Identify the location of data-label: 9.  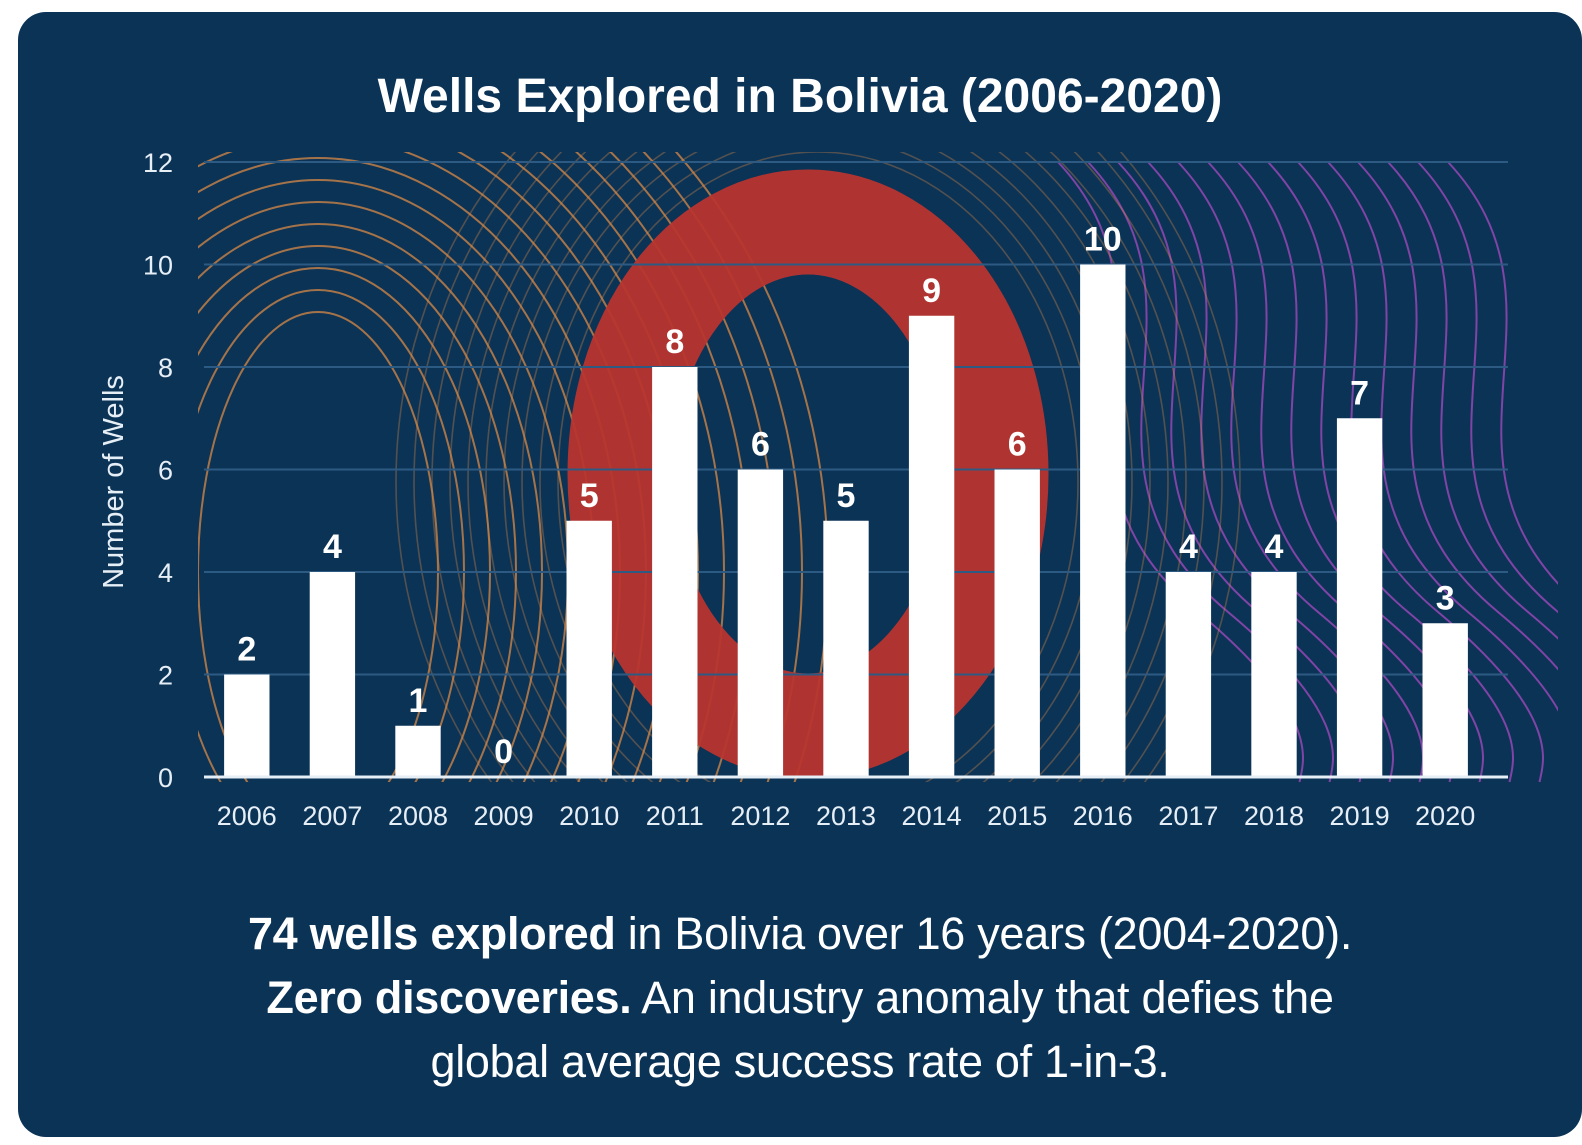
(931, 291).